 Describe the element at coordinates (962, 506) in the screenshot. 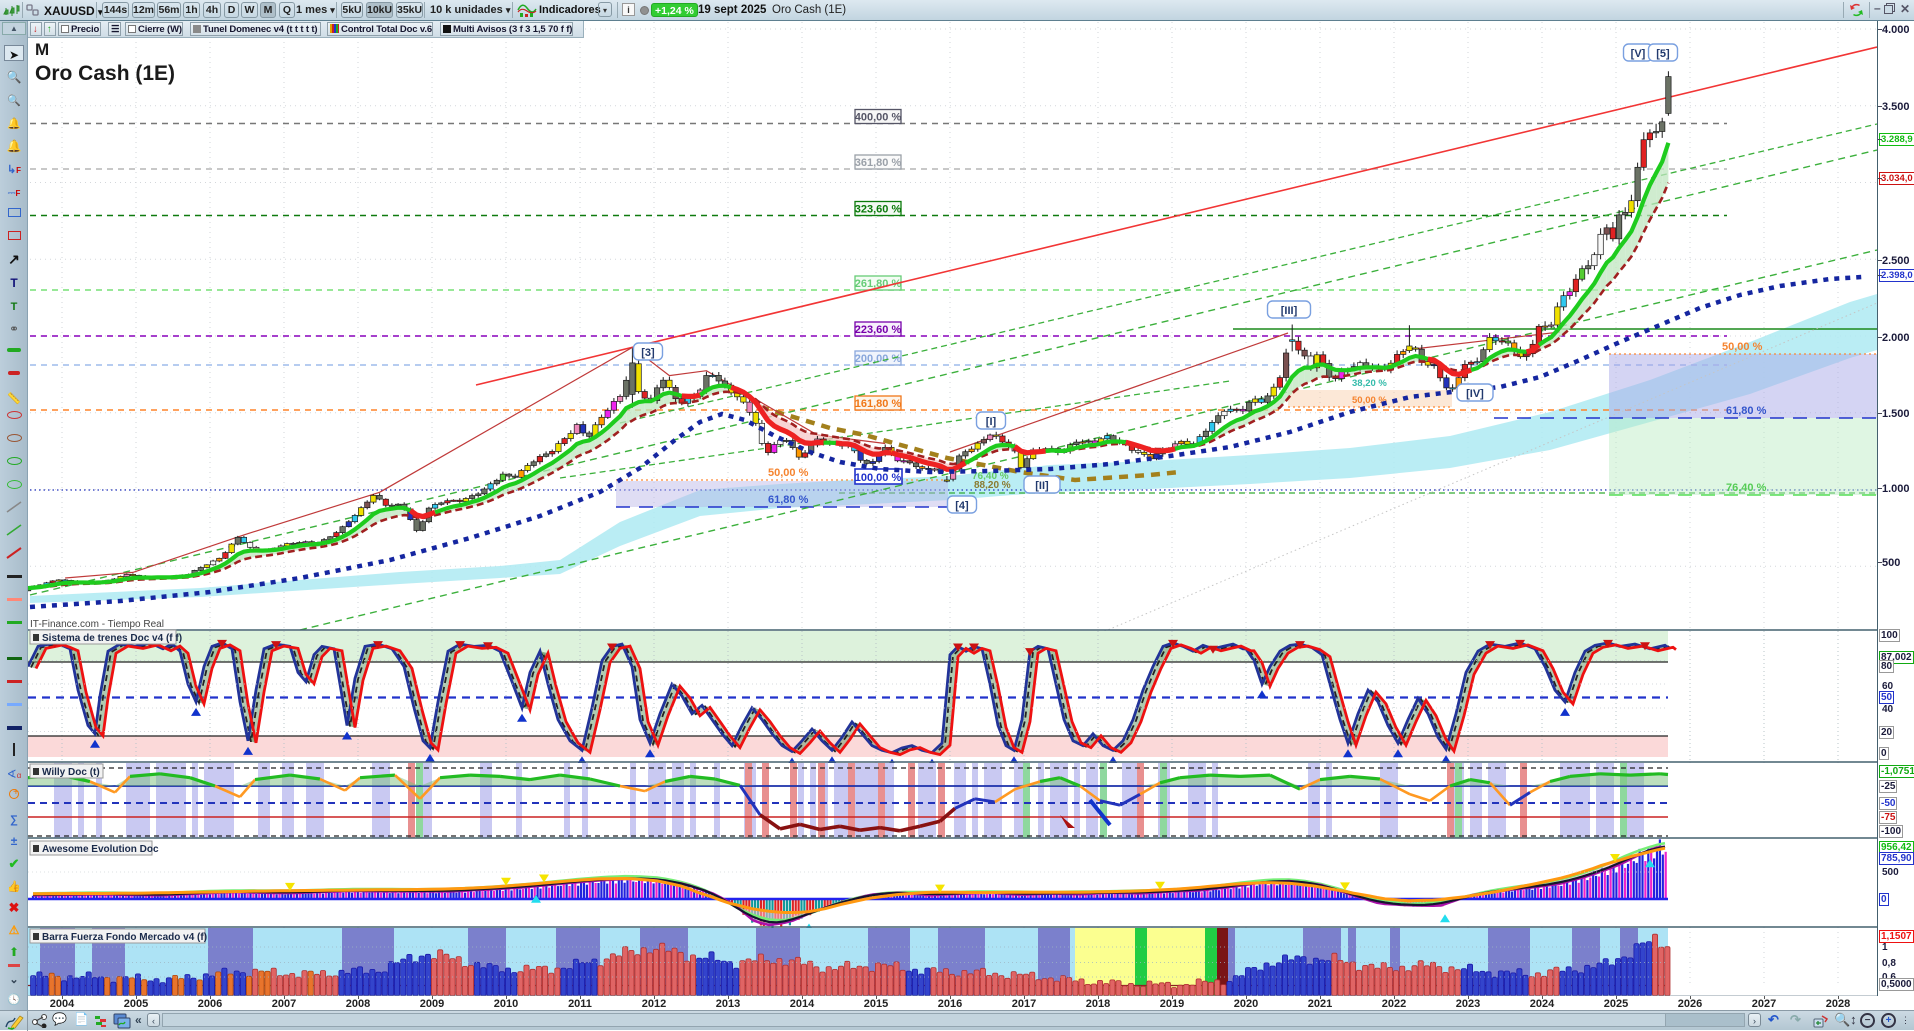

I see `svg-text: [4]` at that location.